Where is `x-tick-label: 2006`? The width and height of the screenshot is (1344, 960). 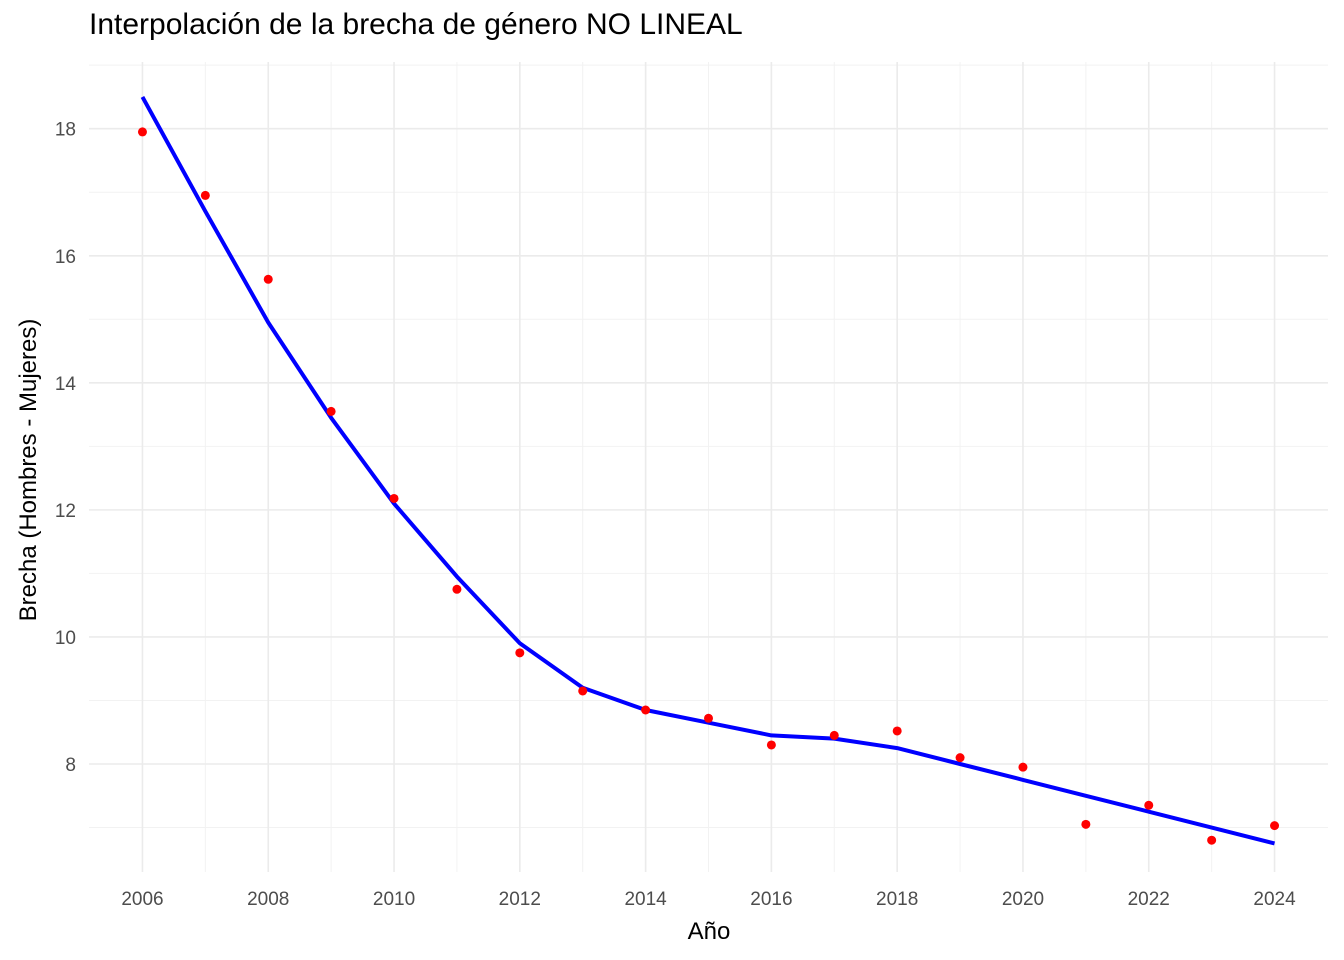 x-tick-label: 2006 is located at coordinates (142, 899).